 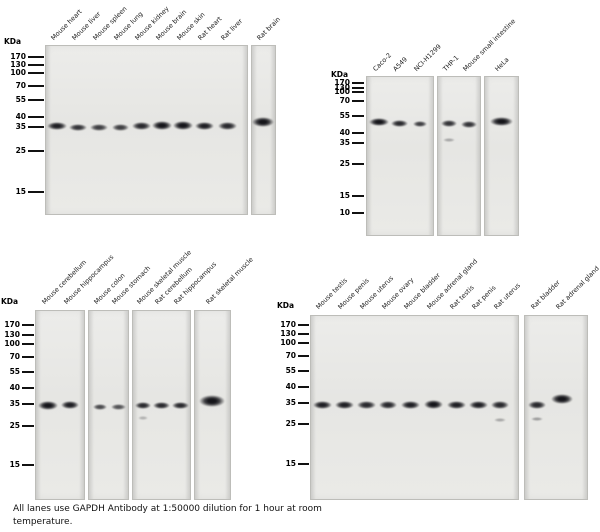 I want to click on lane-label: Rat adrenal gland, so click(x=577, y=287).